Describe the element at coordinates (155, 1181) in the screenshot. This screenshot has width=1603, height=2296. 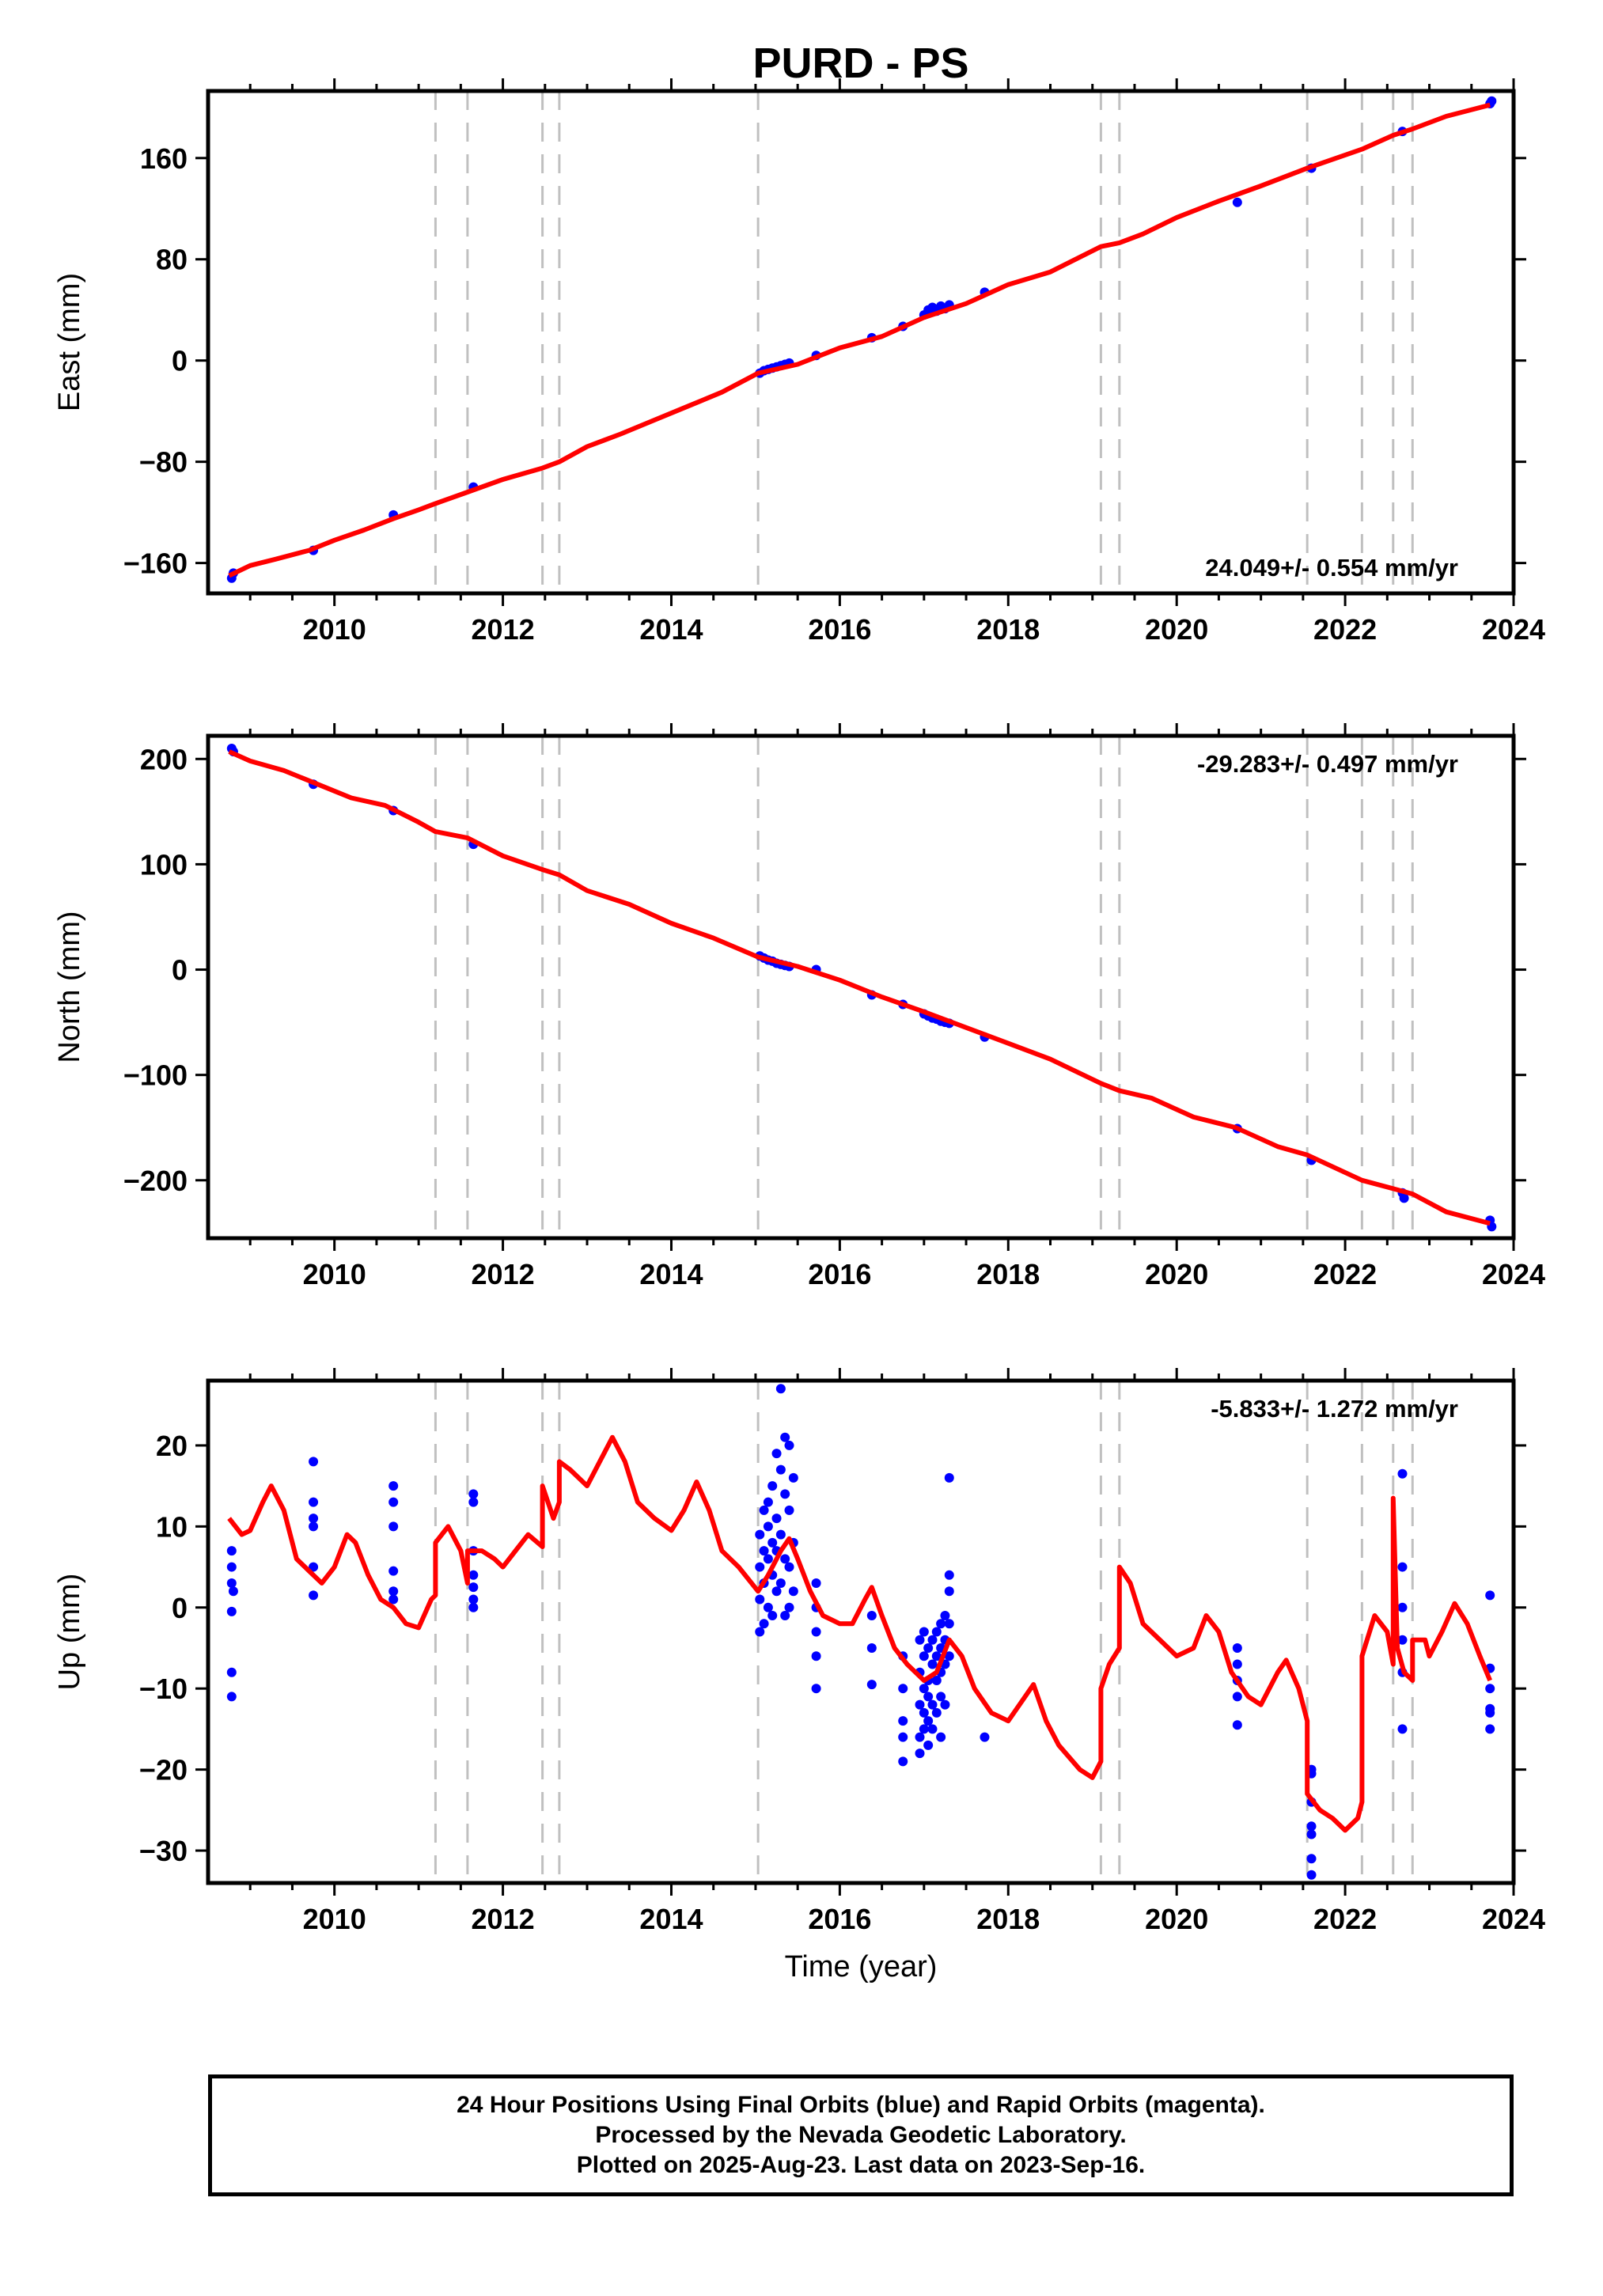
I see `y-tick-label: −200` at that location.